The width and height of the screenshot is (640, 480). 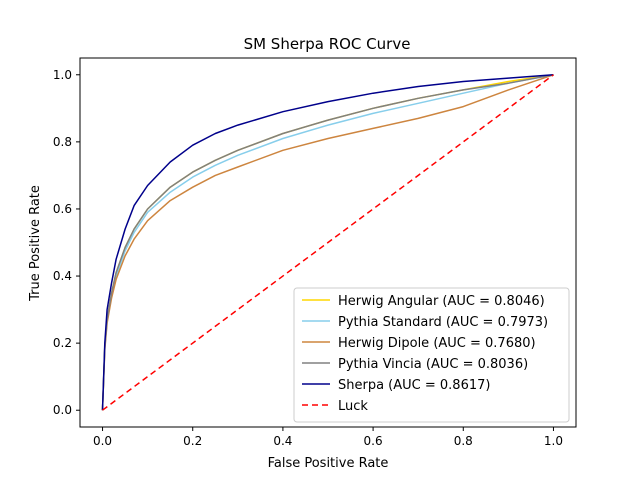 I want to click on legend-label: Pythia Vincia (AUC = 0.8036), so click(x=433, y=364).